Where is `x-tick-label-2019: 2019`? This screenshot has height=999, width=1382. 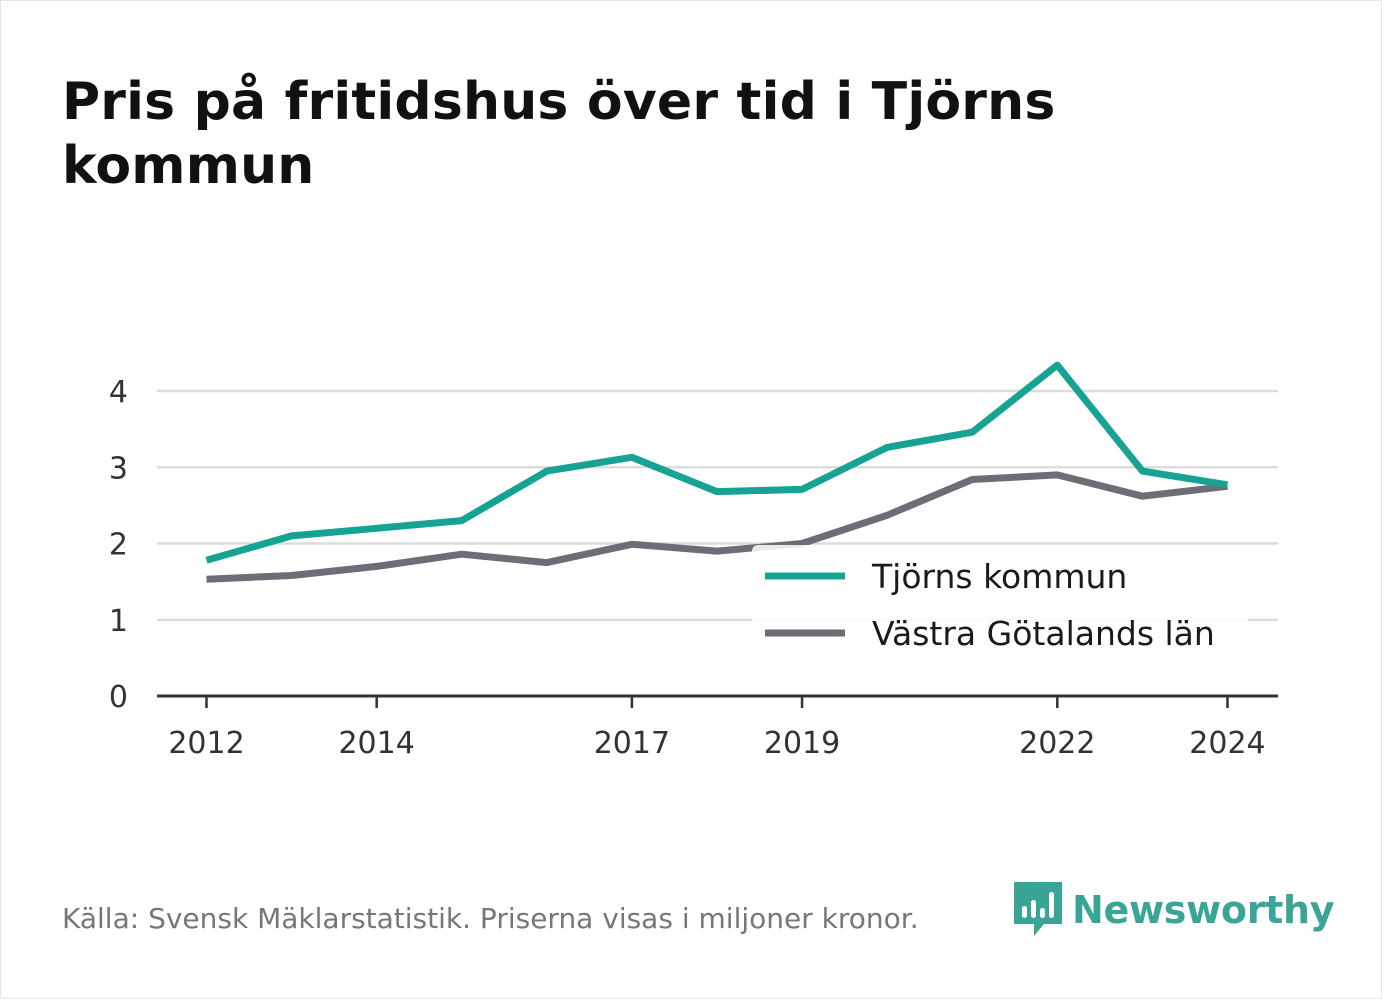
x-tick-label-2019: 2019 is located at coordinates (802, 743).